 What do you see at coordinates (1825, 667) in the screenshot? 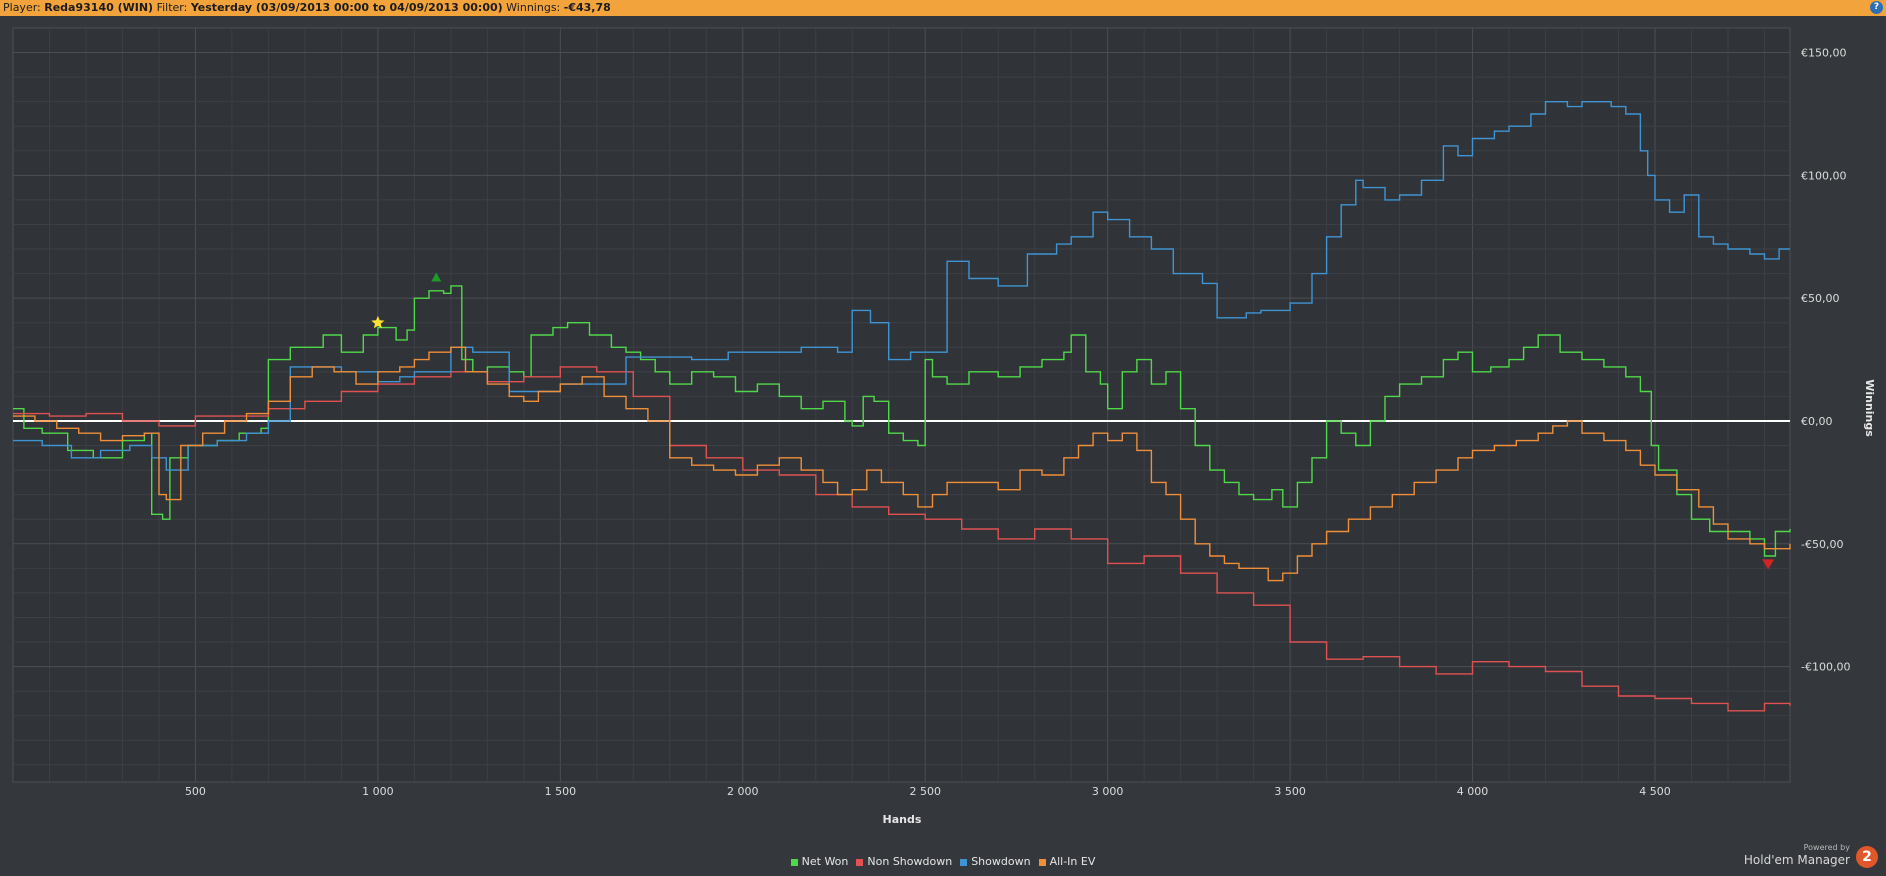
I see `y-tick-label: -€100,00` at bounding box center [1825, 667].